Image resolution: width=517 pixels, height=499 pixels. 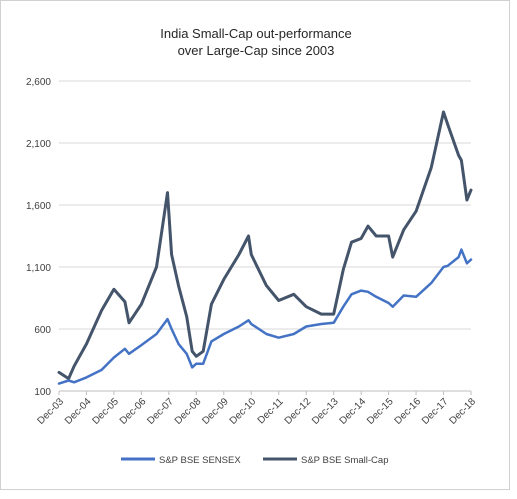 I want to click on x-tick-label: Dec-04, so click(x=78, y=411).